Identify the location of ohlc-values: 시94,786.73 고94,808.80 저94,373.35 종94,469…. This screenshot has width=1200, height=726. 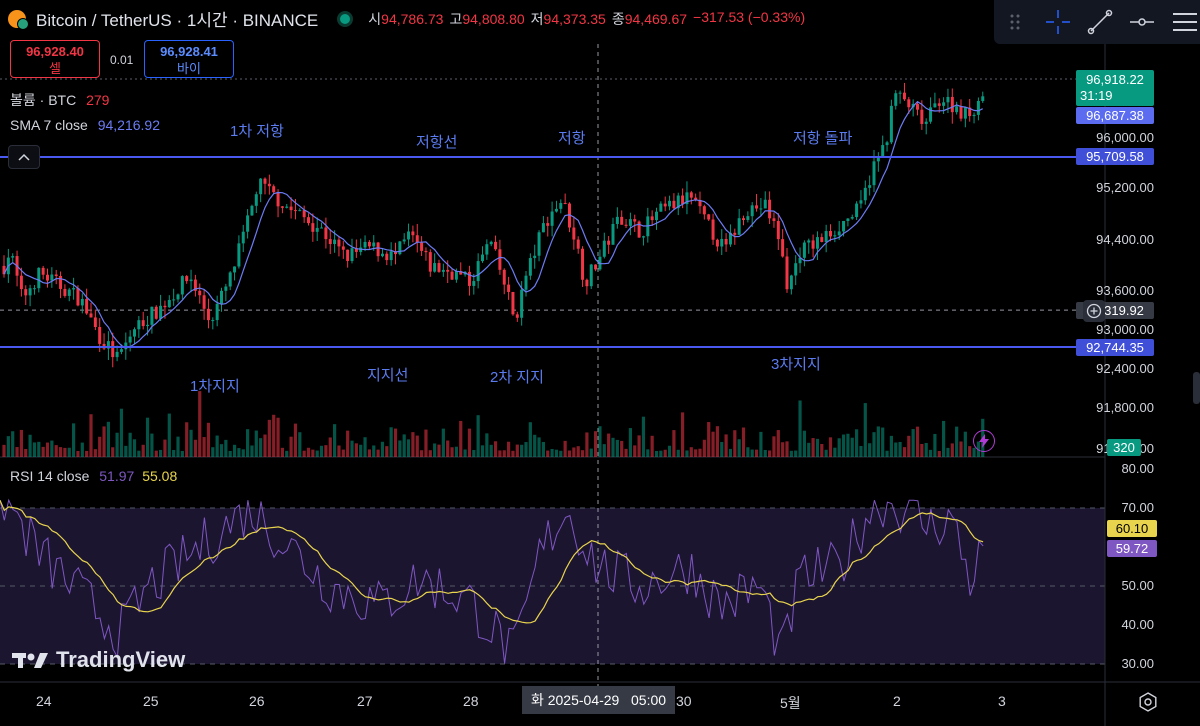
(587, 17).